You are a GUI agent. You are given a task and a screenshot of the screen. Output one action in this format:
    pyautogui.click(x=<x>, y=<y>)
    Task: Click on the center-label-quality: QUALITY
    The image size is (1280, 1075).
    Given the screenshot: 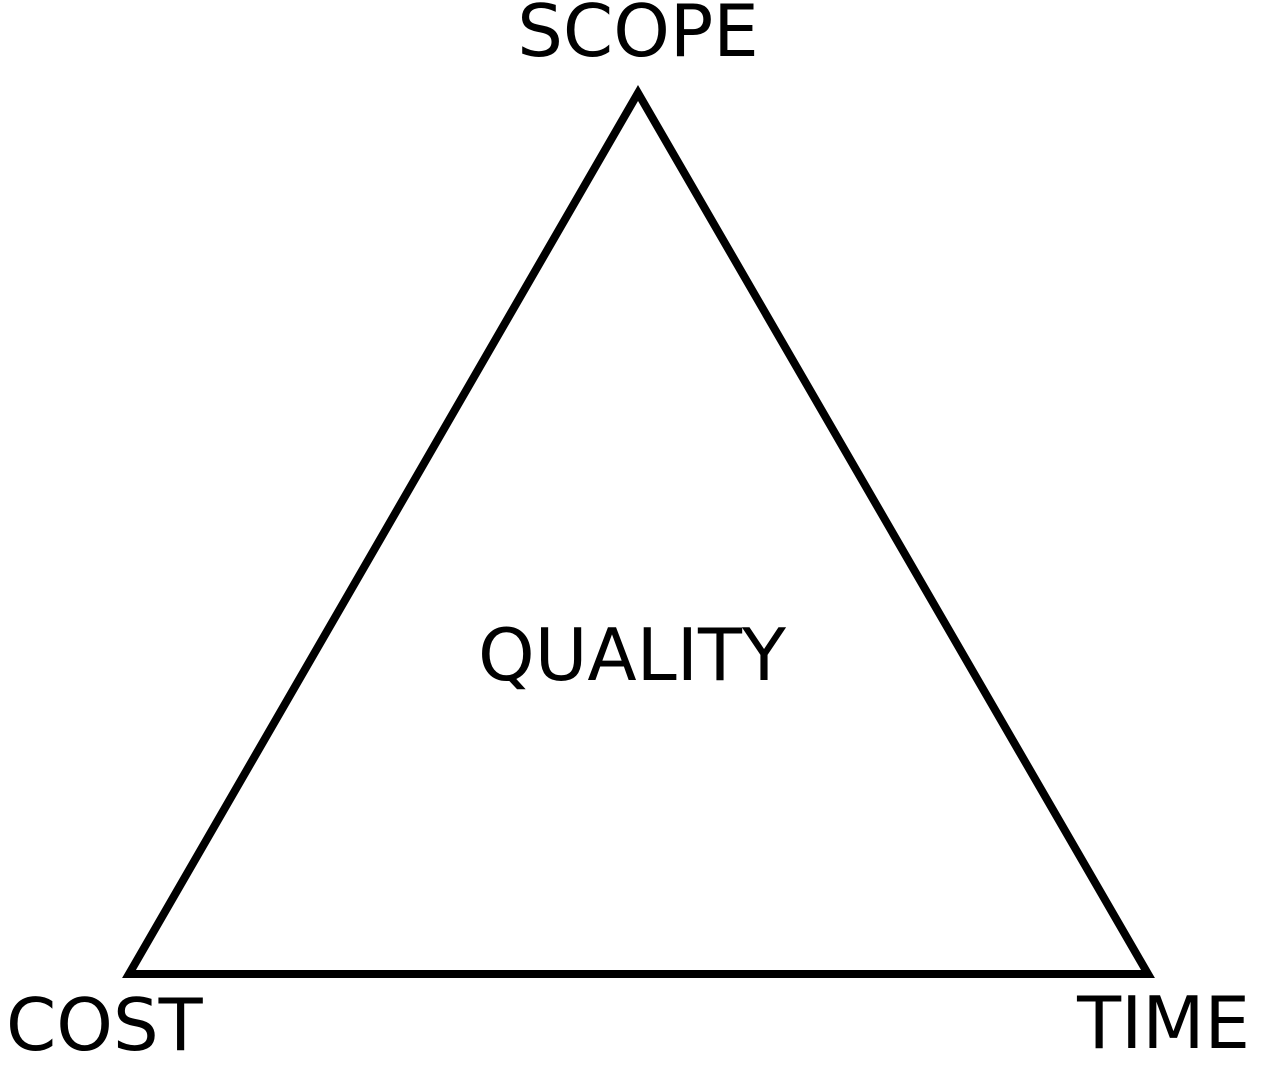 What is the action you would take?
    pyautogui.click(x=632, y=655)
    